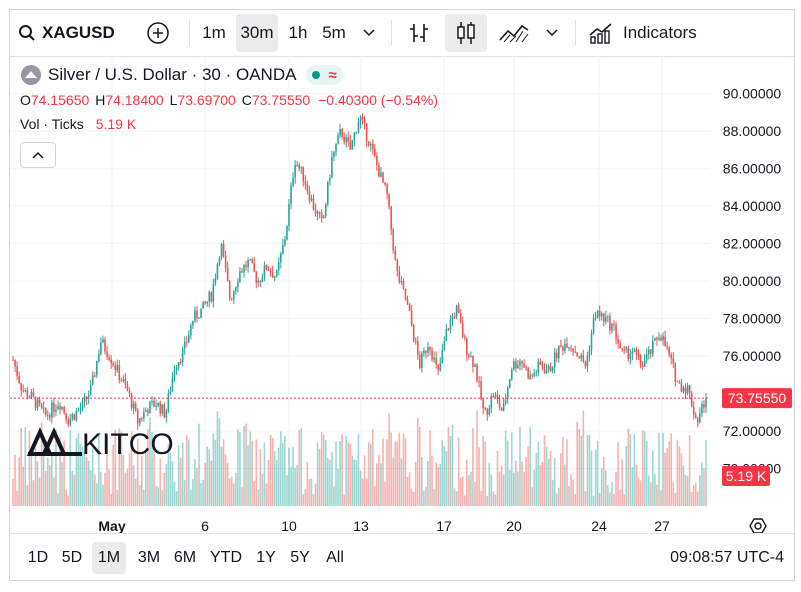  Describe the element at coordinates (378, 100) in the screenshot. I see `change-value: −0.40300 (−0.54%)` at that location.